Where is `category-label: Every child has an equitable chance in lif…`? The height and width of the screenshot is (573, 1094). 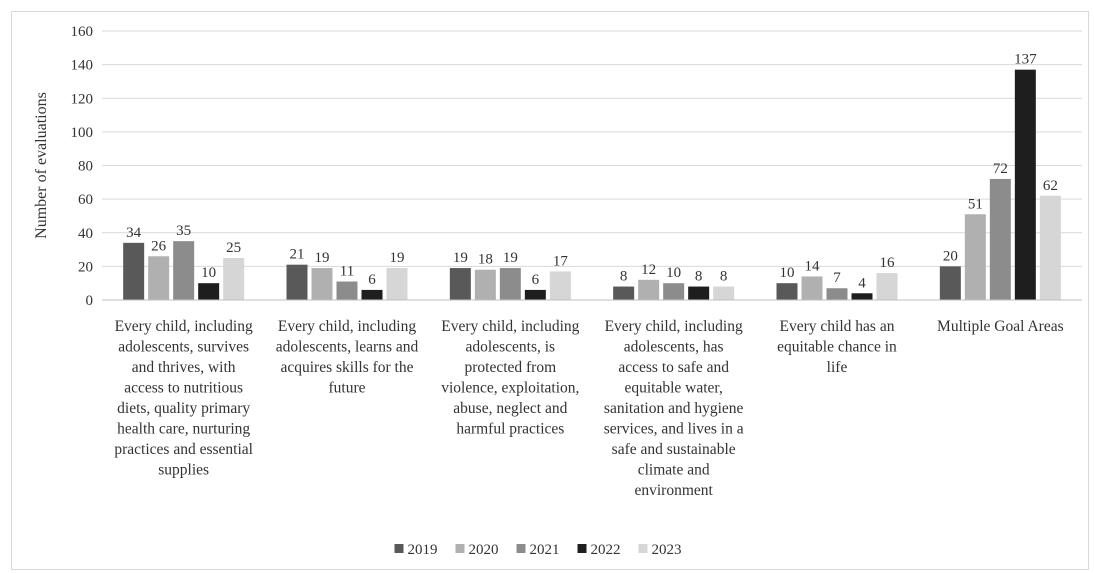 category-label: Every child has an equitable chance in lif… is located at coordinates (837, 347).